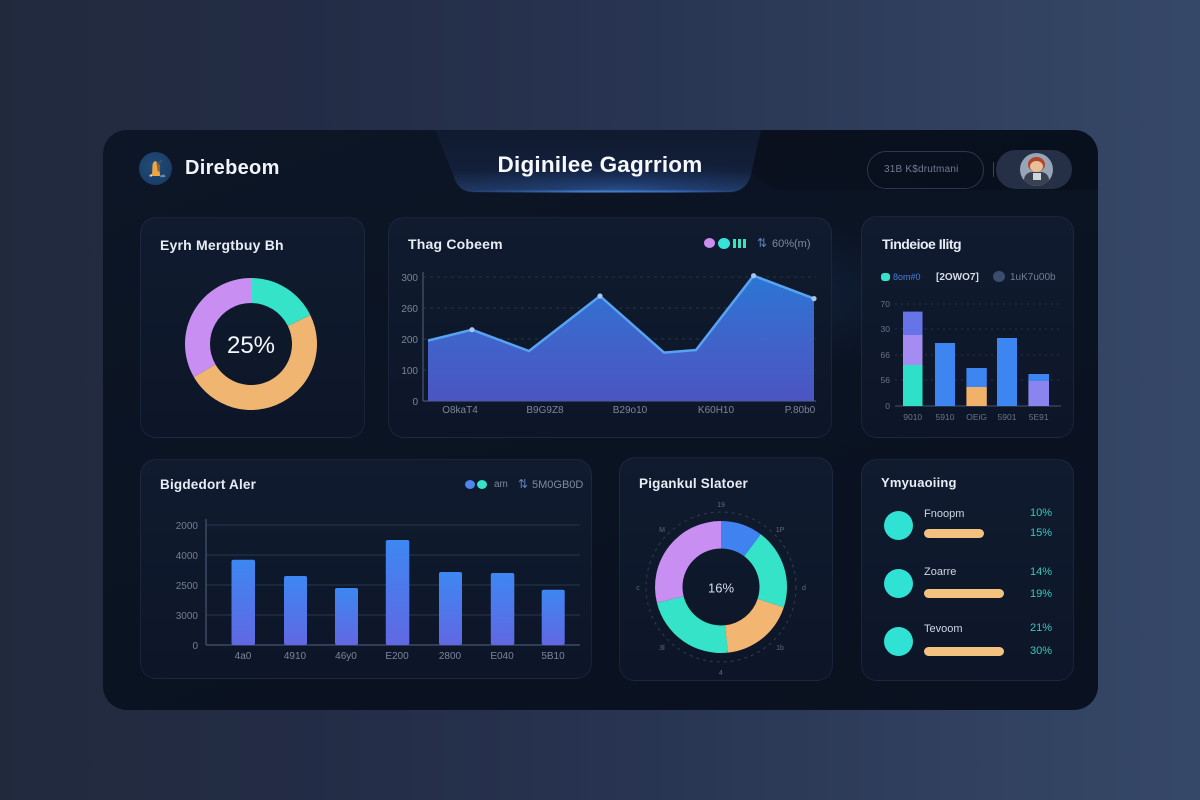  I want to click on svg-text: 3l, so click(662, 648).